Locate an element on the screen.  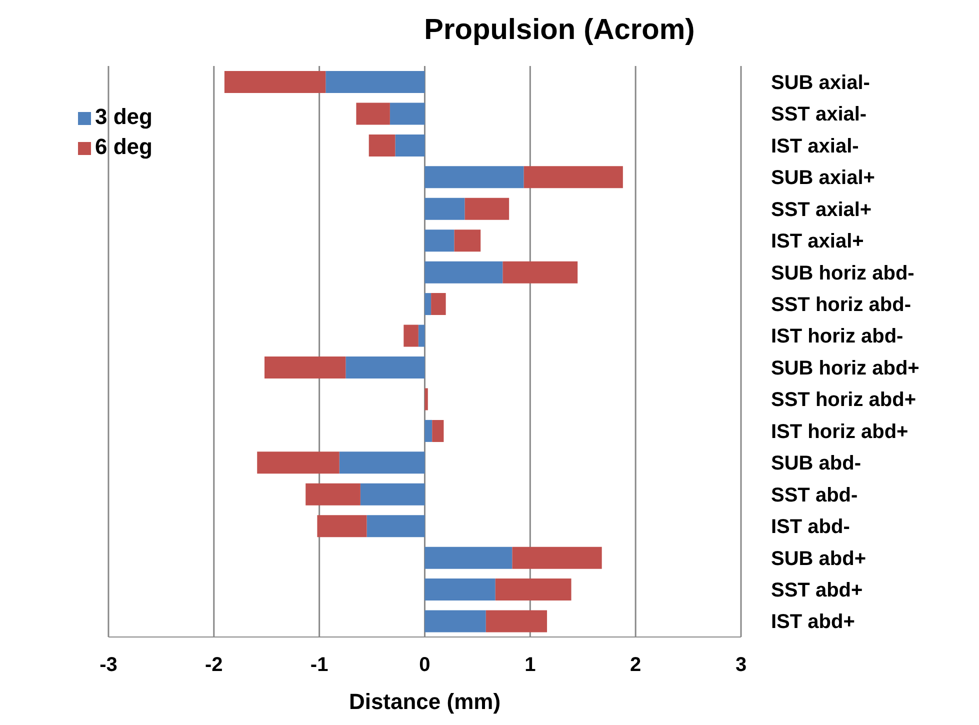
chart-title: Propulsion (Acrom) is located at coordinates (559, 30).